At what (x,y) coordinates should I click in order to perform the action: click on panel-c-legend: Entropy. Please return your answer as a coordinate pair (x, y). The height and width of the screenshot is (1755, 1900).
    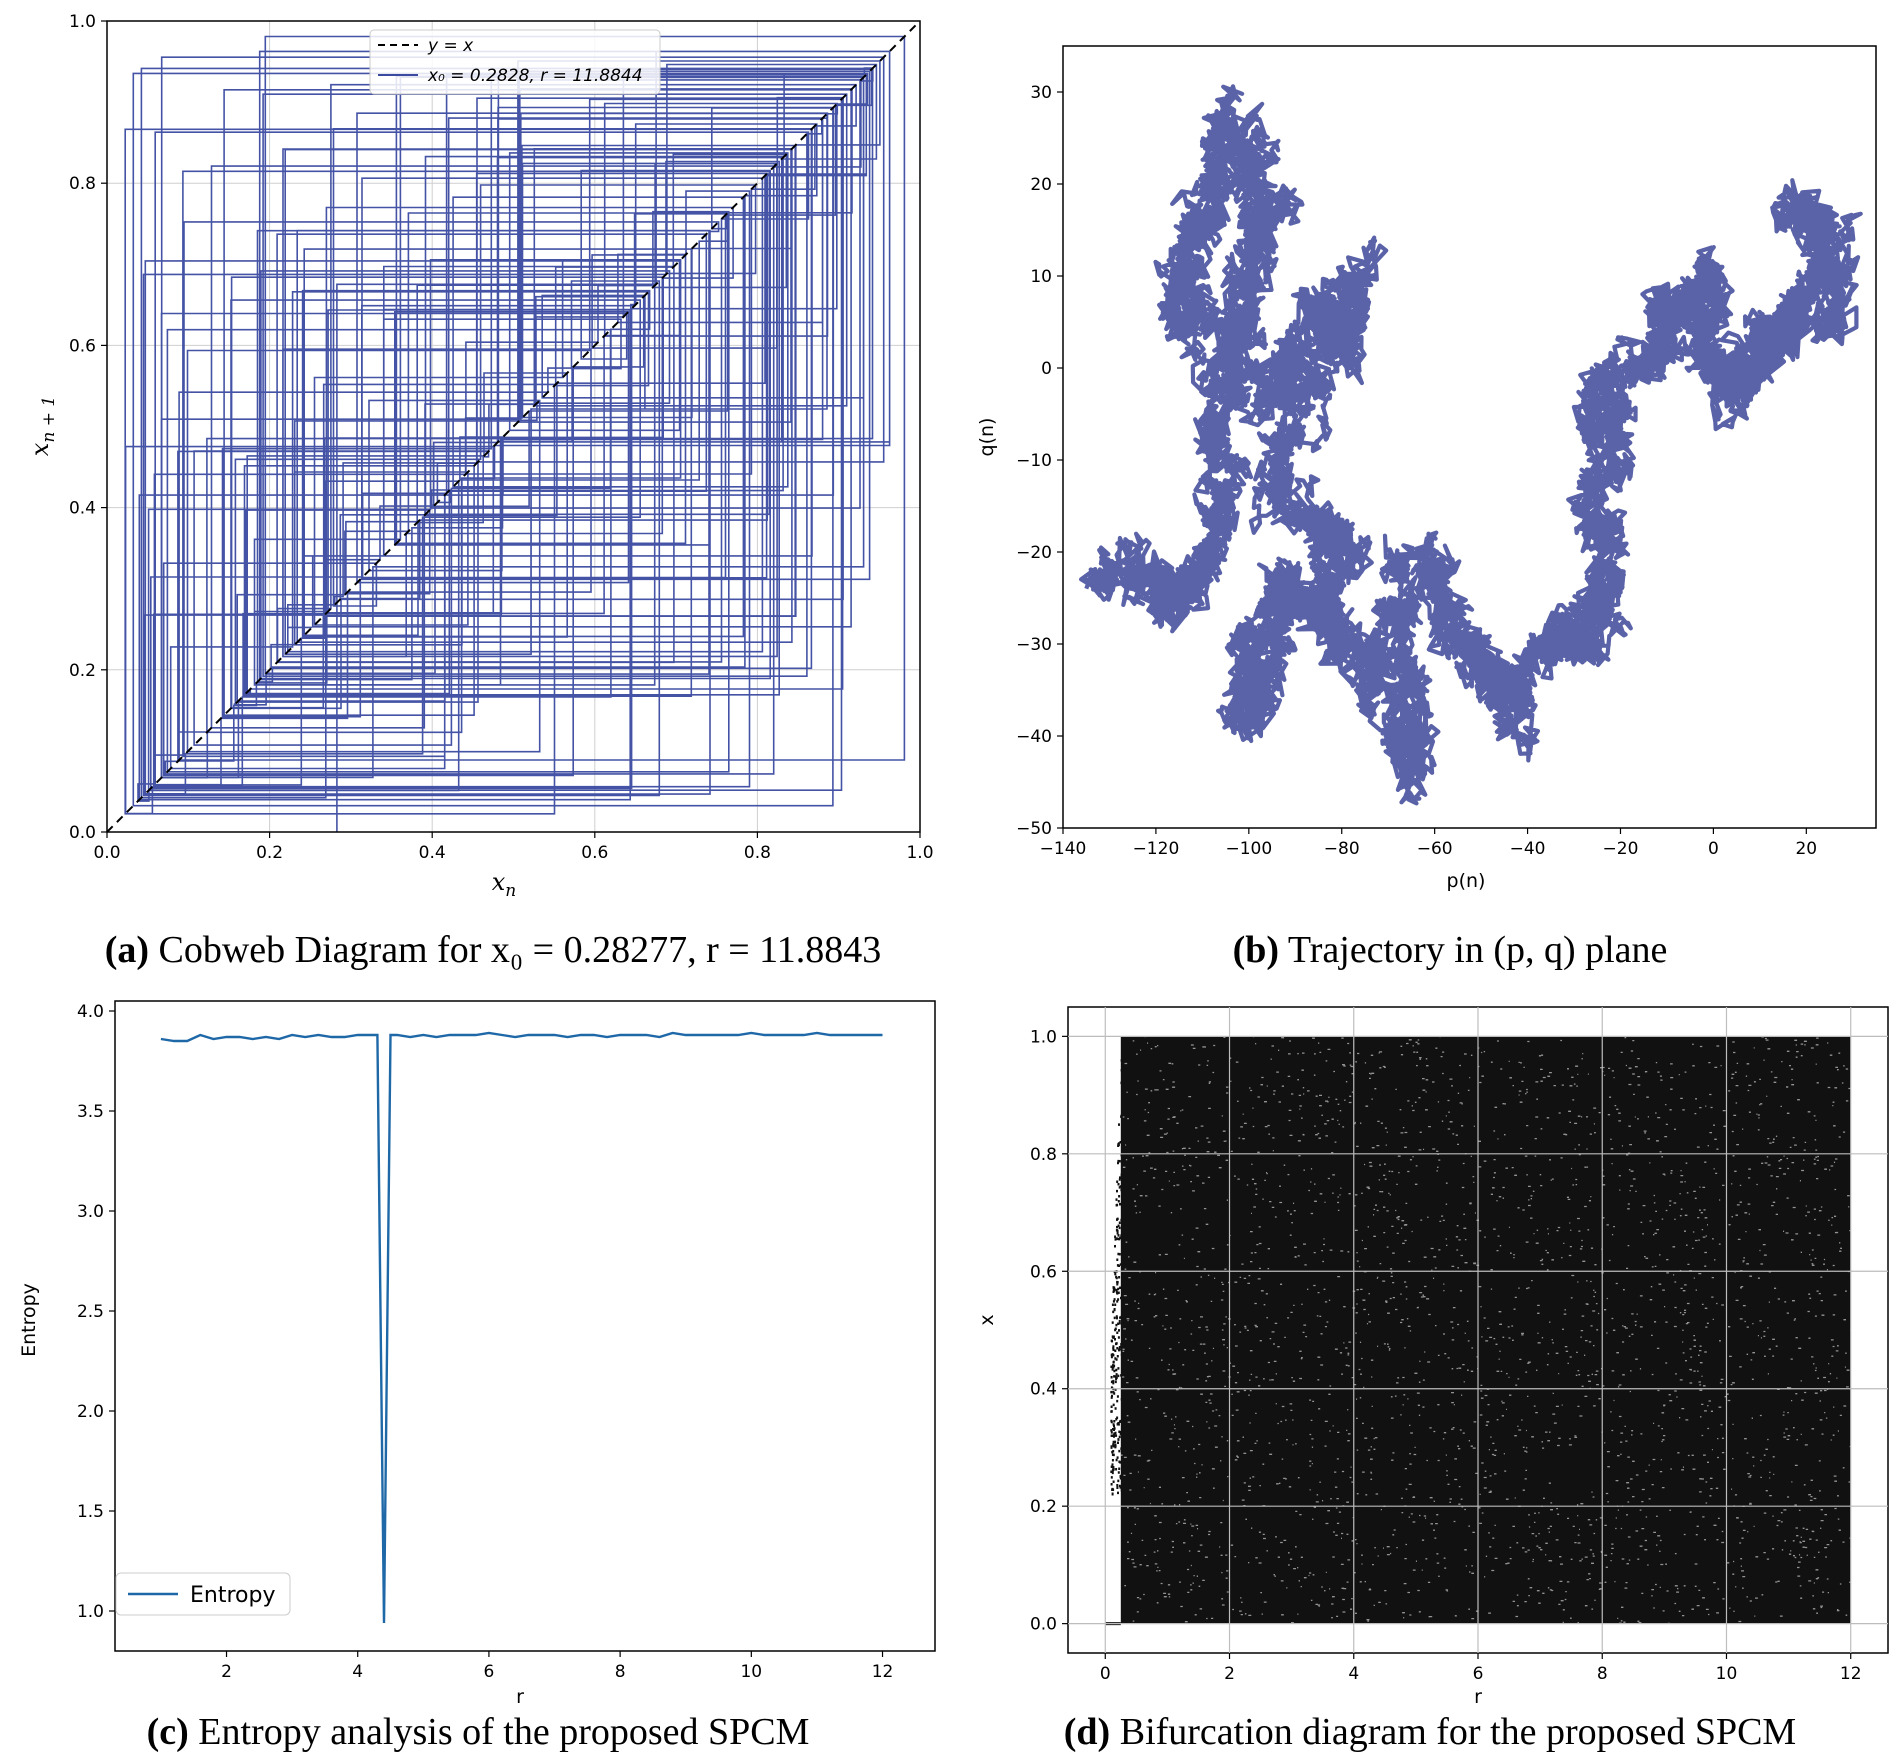
    Looking at the image, I should click on (203, 1594).